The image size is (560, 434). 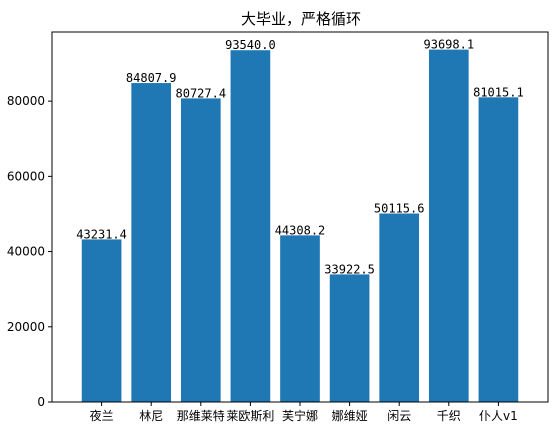 I want to click on bar-value-label: 44308.2, so click(x=300, y=230).